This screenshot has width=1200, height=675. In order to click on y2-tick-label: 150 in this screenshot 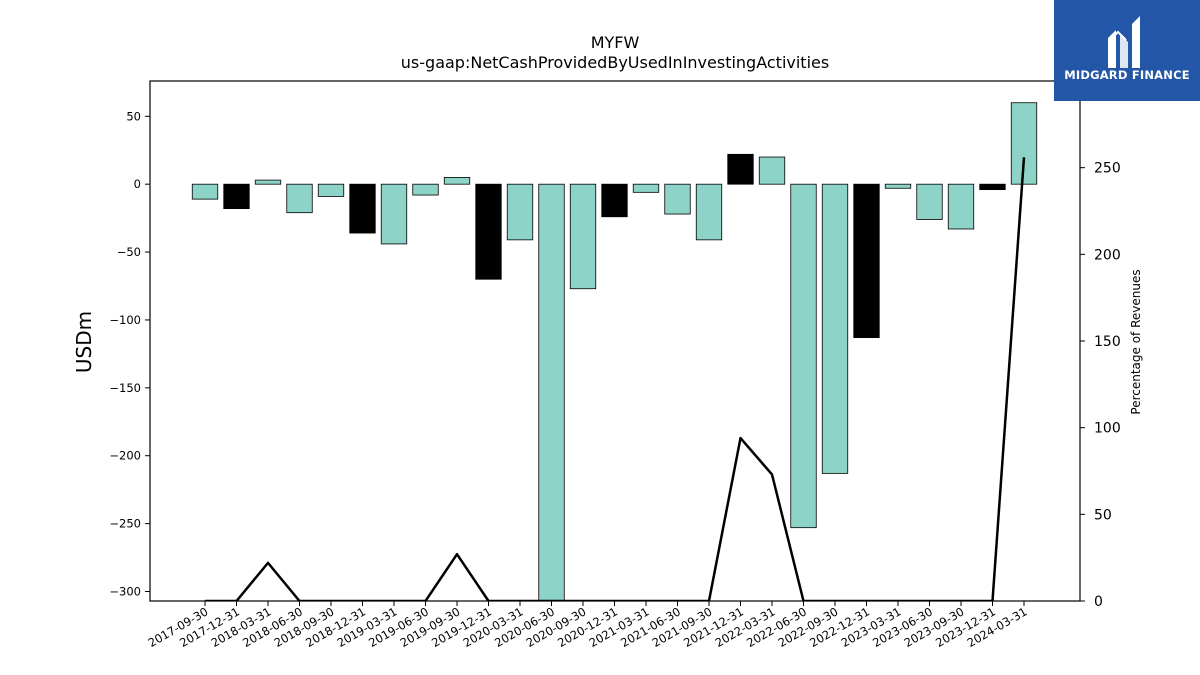, I will do `click(1107, 342)`.